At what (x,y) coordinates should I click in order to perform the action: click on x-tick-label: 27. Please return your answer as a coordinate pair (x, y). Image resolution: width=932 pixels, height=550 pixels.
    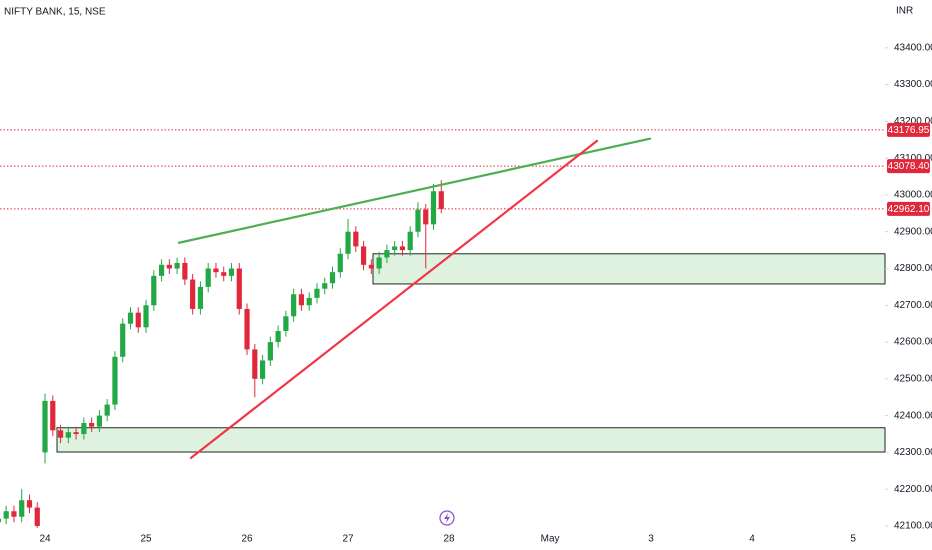
    Looking at the image, I should click on (348, 539).